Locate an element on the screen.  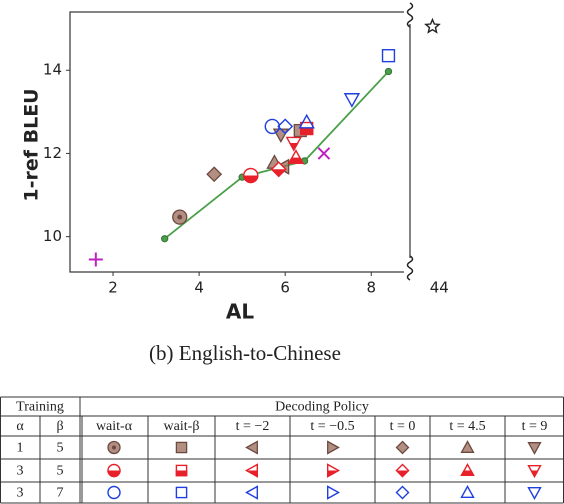
table-header: t = 9 is located at coordinates (535, 426).